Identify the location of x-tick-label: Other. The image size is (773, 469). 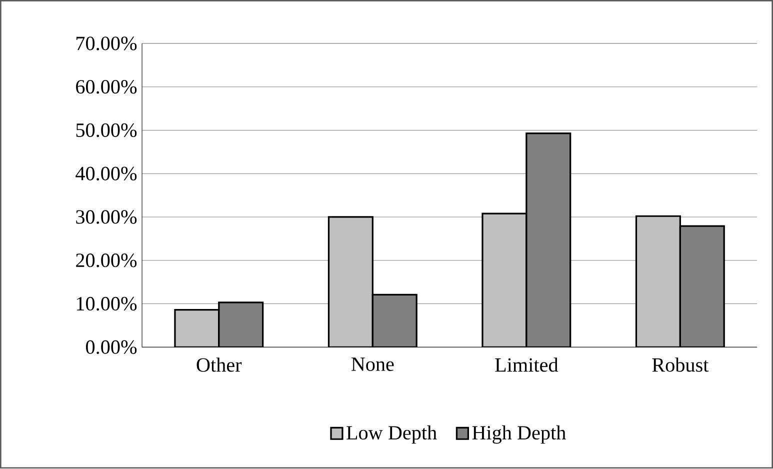
(219, 365).